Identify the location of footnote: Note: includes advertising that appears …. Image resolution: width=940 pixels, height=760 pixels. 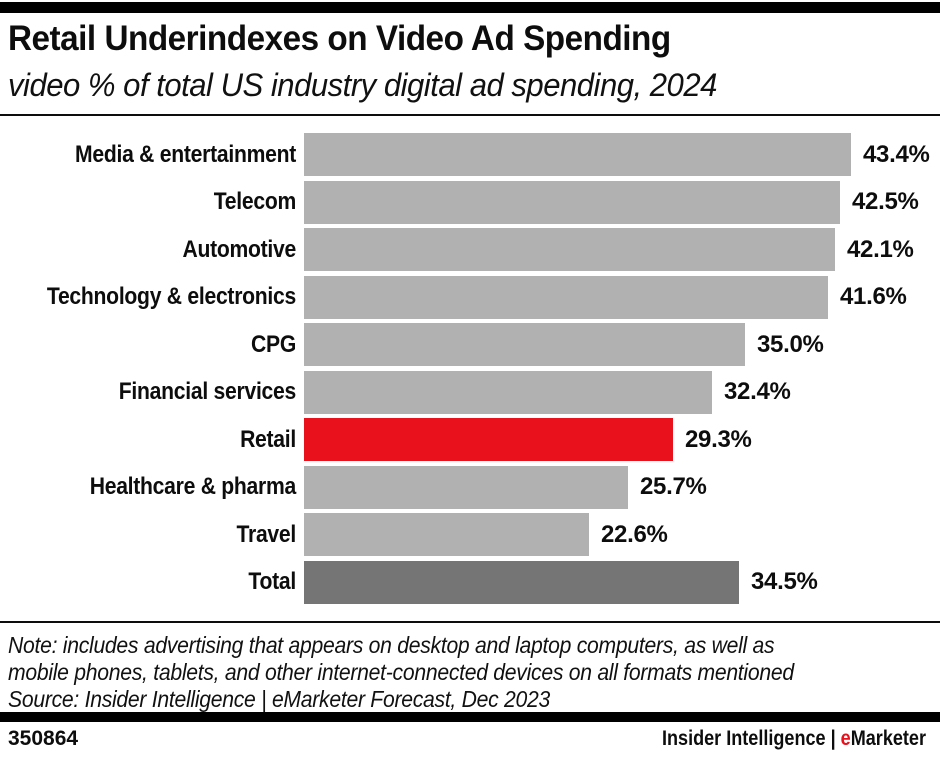
(401, 672).